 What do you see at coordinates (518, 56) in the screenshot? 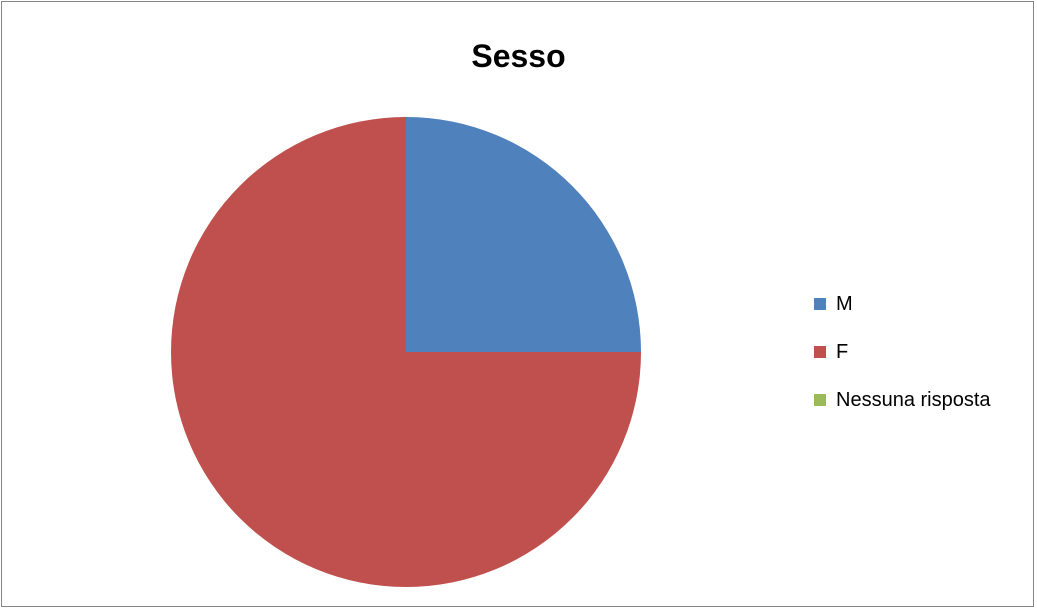
I see `chart-title: Sesso` at bounding box center [518, 56].